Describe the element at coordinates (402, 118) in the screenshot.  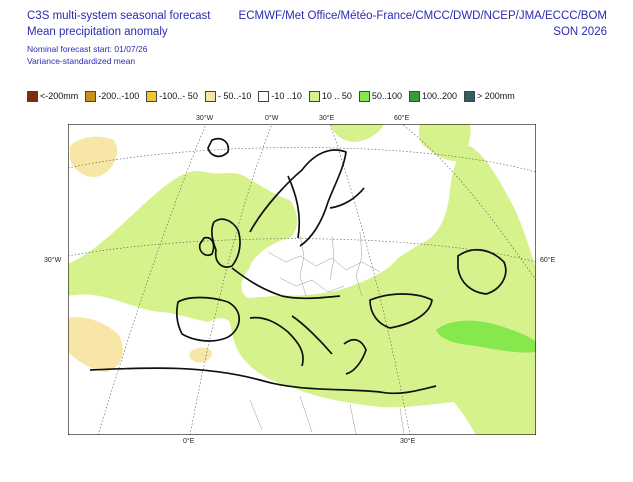
I see `coord-label-top: 60°E` at that location.